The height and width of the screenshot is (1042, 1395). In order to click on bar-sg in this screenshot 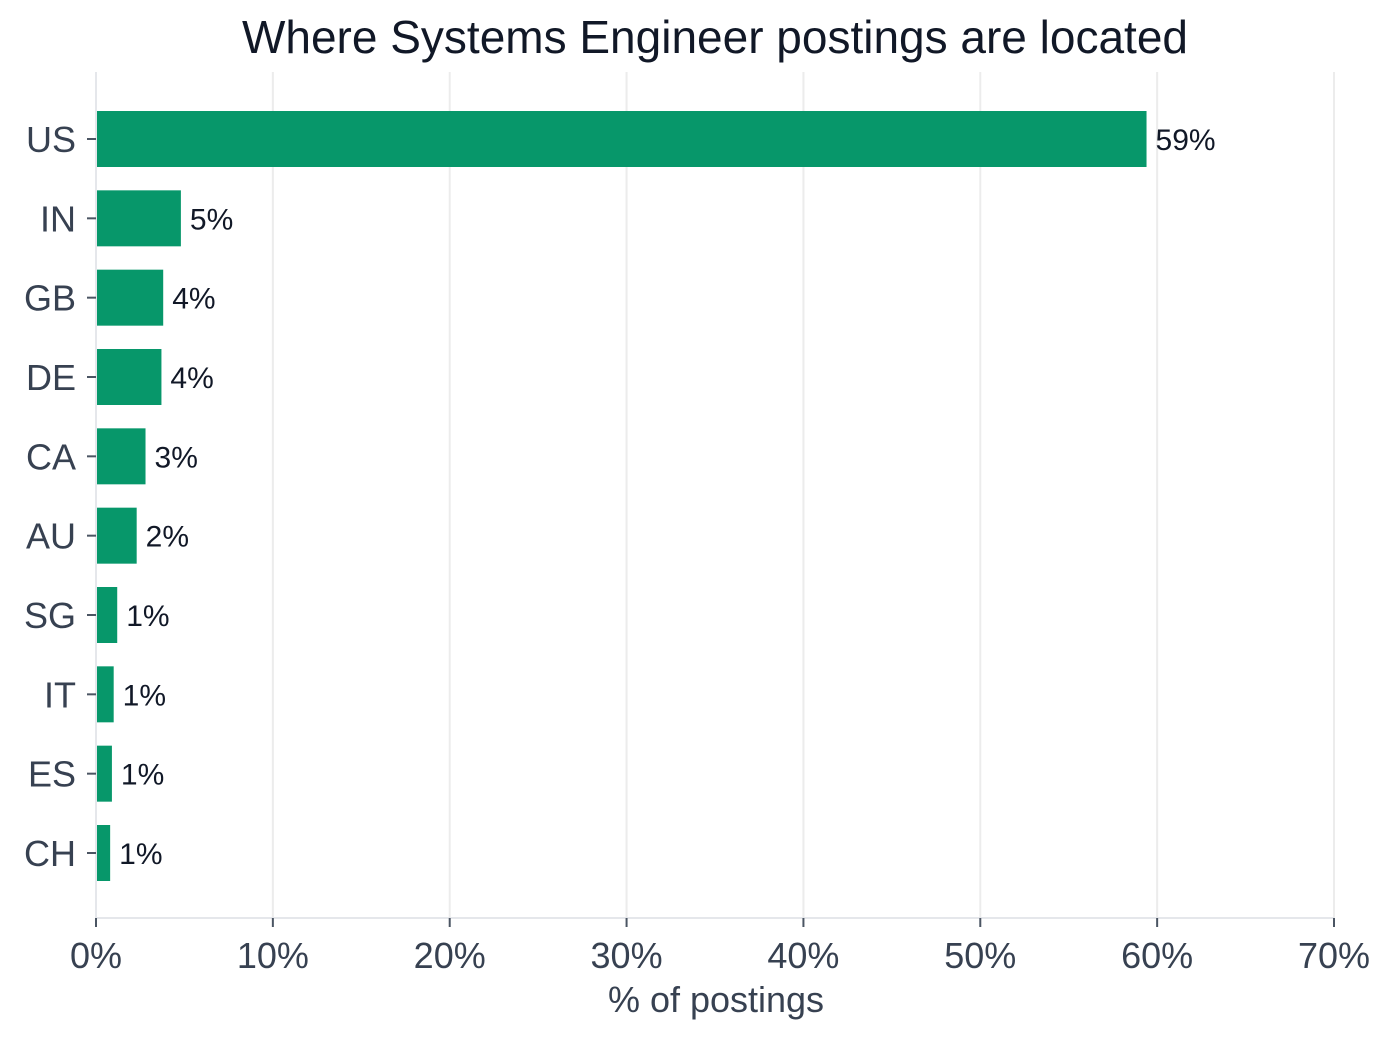, I will do `click(107, 615)`.